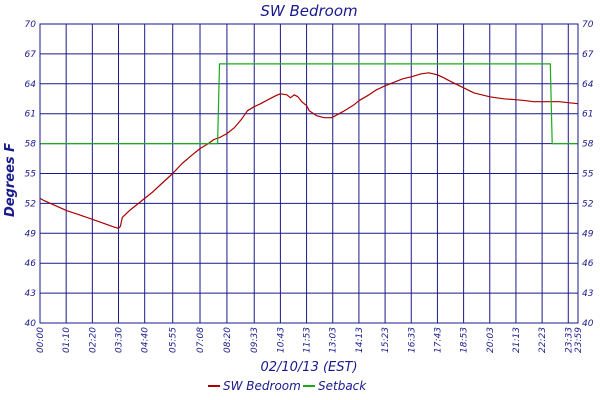  I want to click on y-tick-labels-left: 40 43 46 49 52 55 58 61 64 67 70, so click(31, 174).